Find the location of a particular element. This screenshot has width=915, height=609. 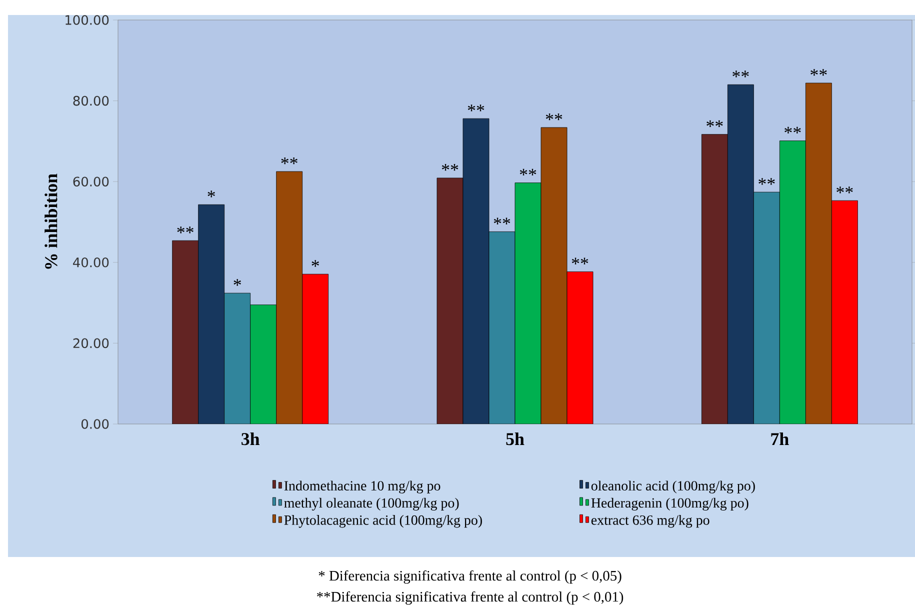

text: **Diferencia significativa frente al control (p < 0,01) is located at coordinates (470, 598).